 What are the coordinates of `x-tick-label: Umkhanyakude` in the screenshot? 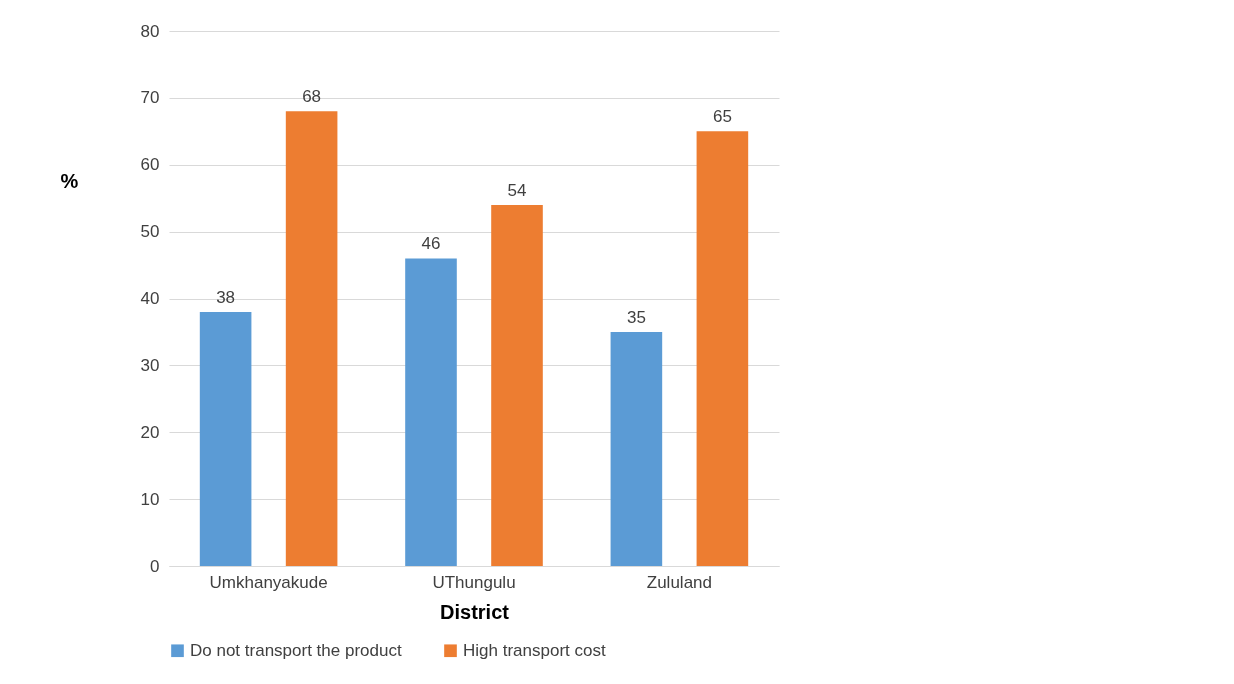 It's located at (268, 582).